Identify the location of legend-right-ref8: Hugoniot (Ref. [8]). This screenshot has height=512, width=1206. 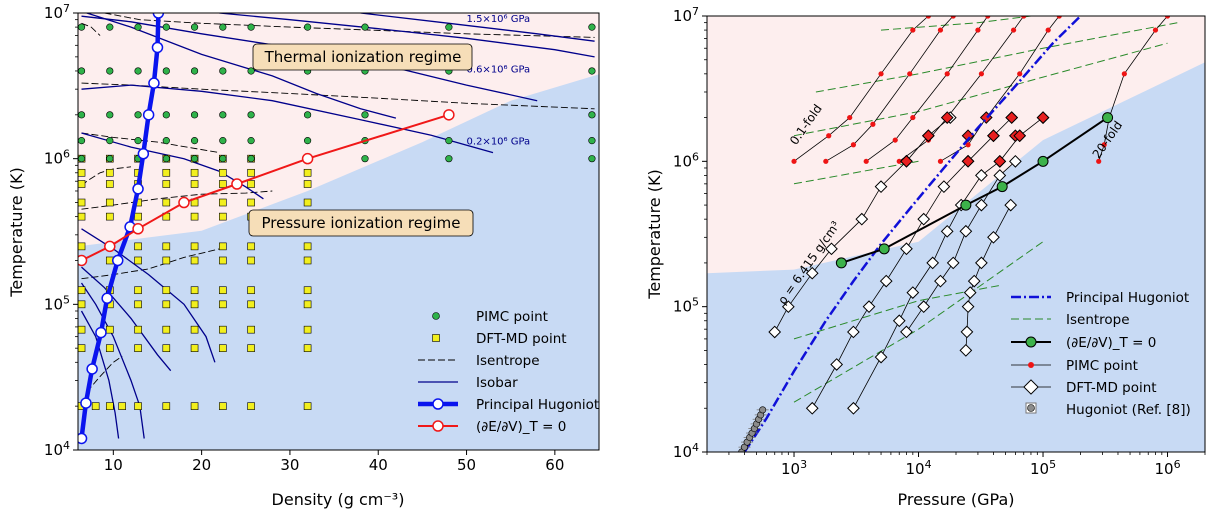
(1108, 410).